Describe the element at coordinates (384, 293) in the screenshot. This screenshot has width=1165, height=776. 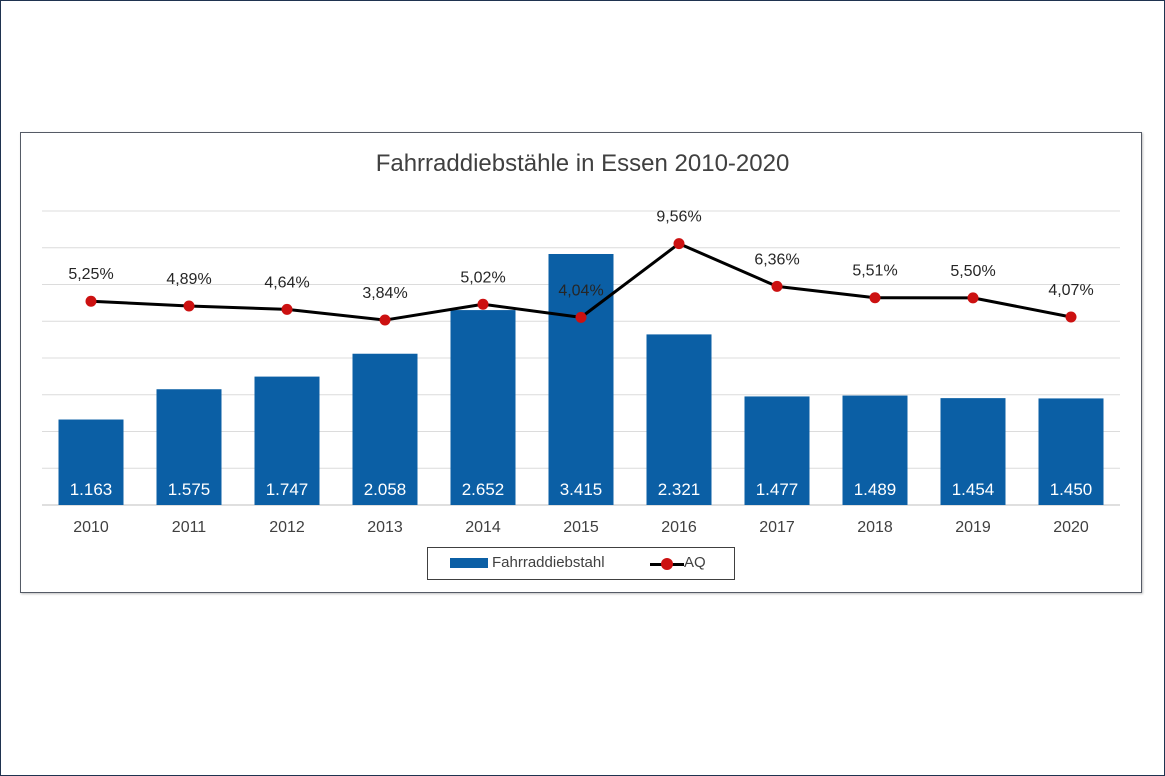
I see `aq-value-label: 3,84%` at that location.